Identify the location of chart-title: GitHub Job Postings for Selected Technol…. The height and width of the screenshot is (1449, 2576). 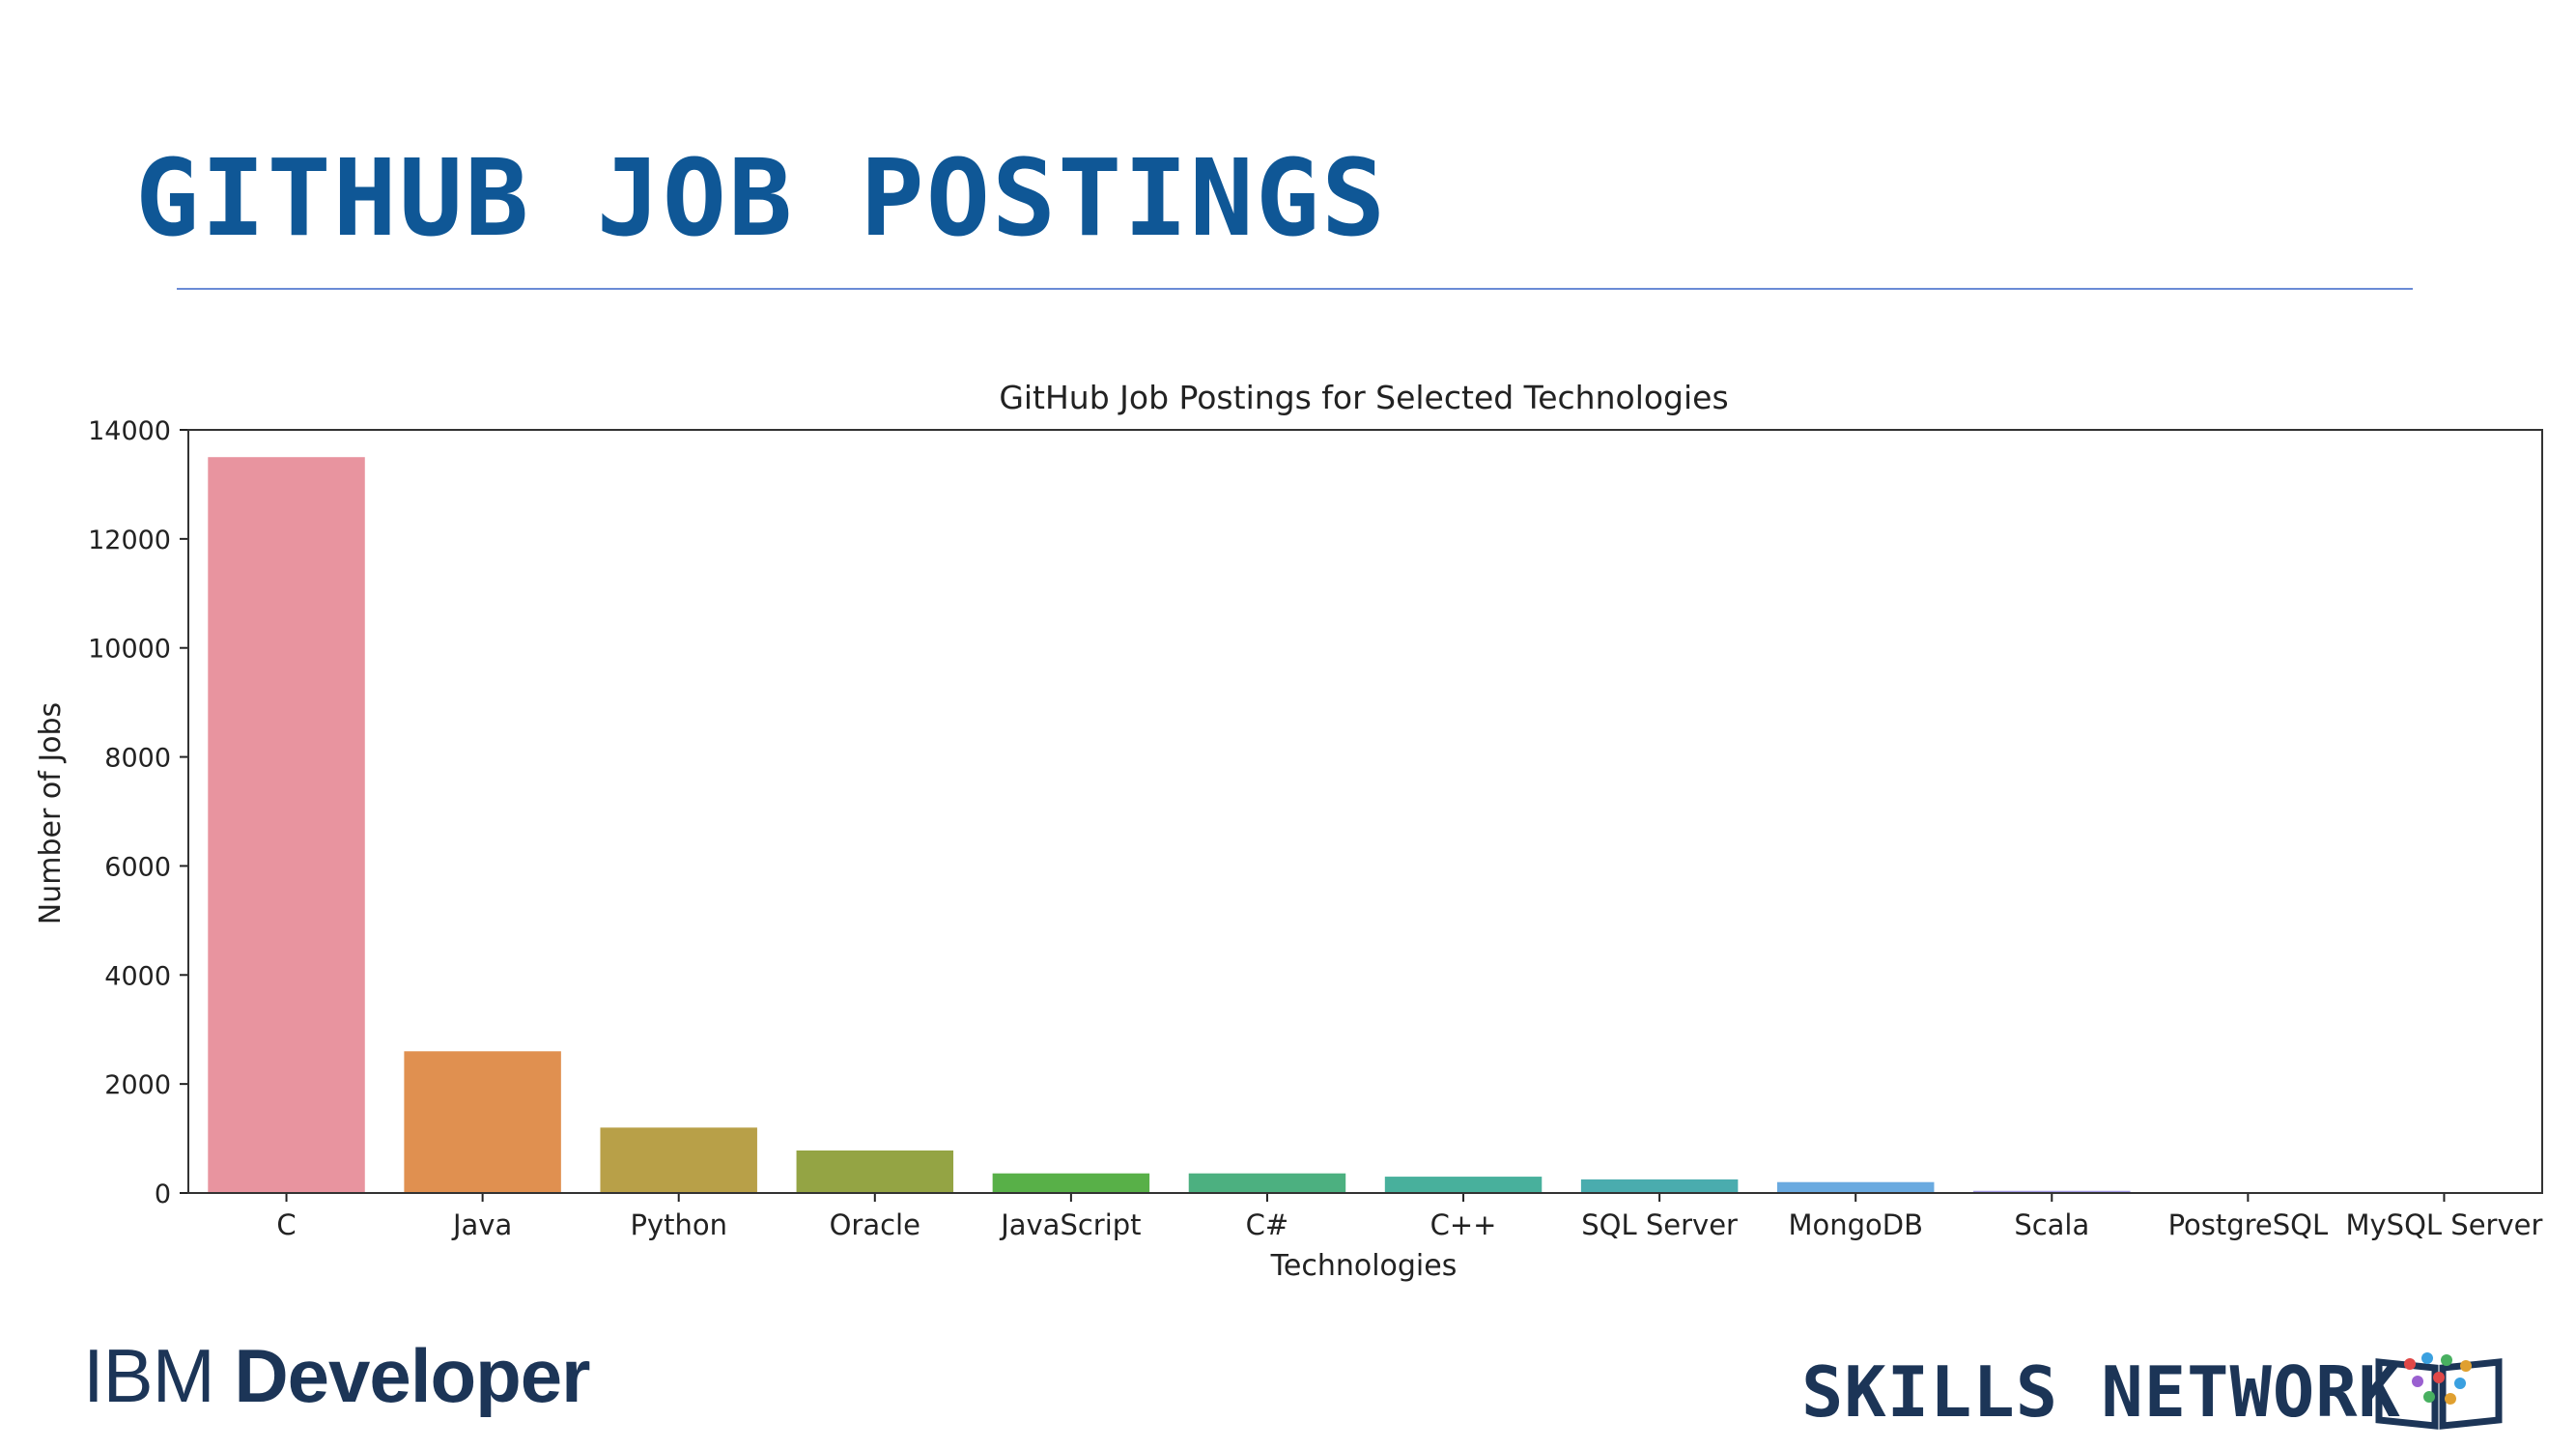
(1363, 397).